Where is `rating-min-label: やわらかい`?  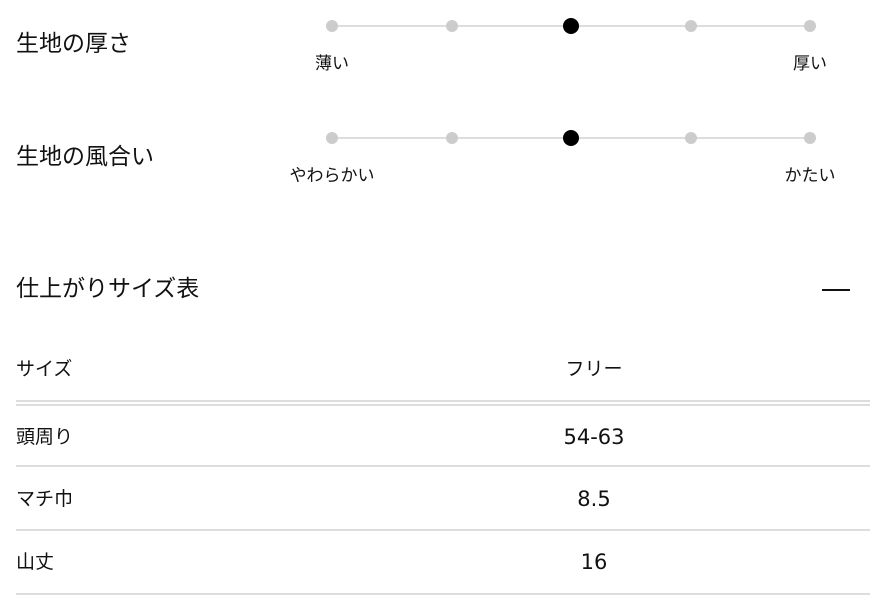 rating-min-label: やわらかい is located at coordinates (332, 176).